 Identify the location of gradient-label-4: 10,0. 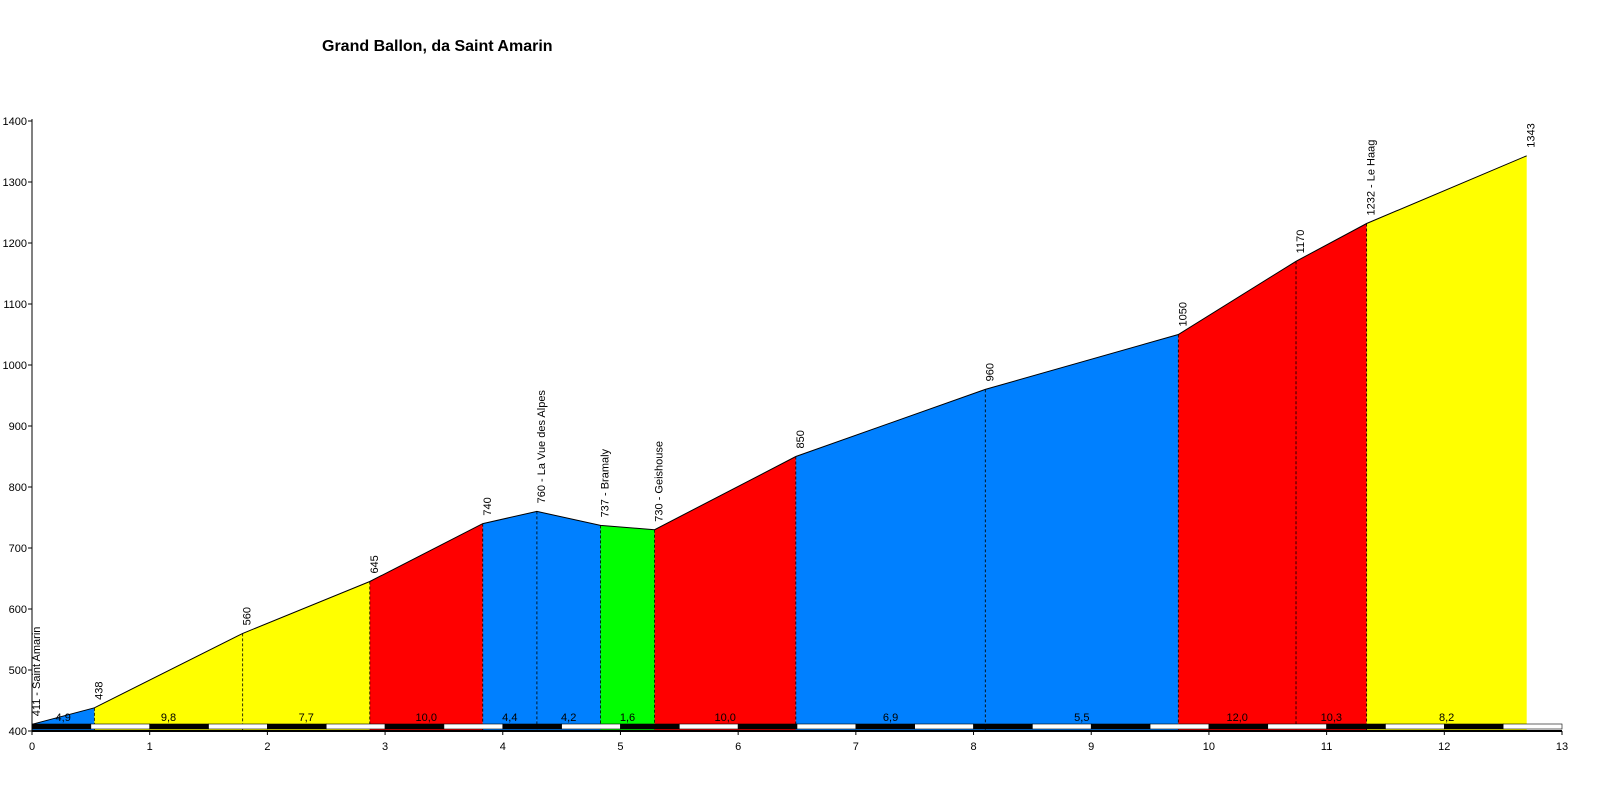
(426, 718).